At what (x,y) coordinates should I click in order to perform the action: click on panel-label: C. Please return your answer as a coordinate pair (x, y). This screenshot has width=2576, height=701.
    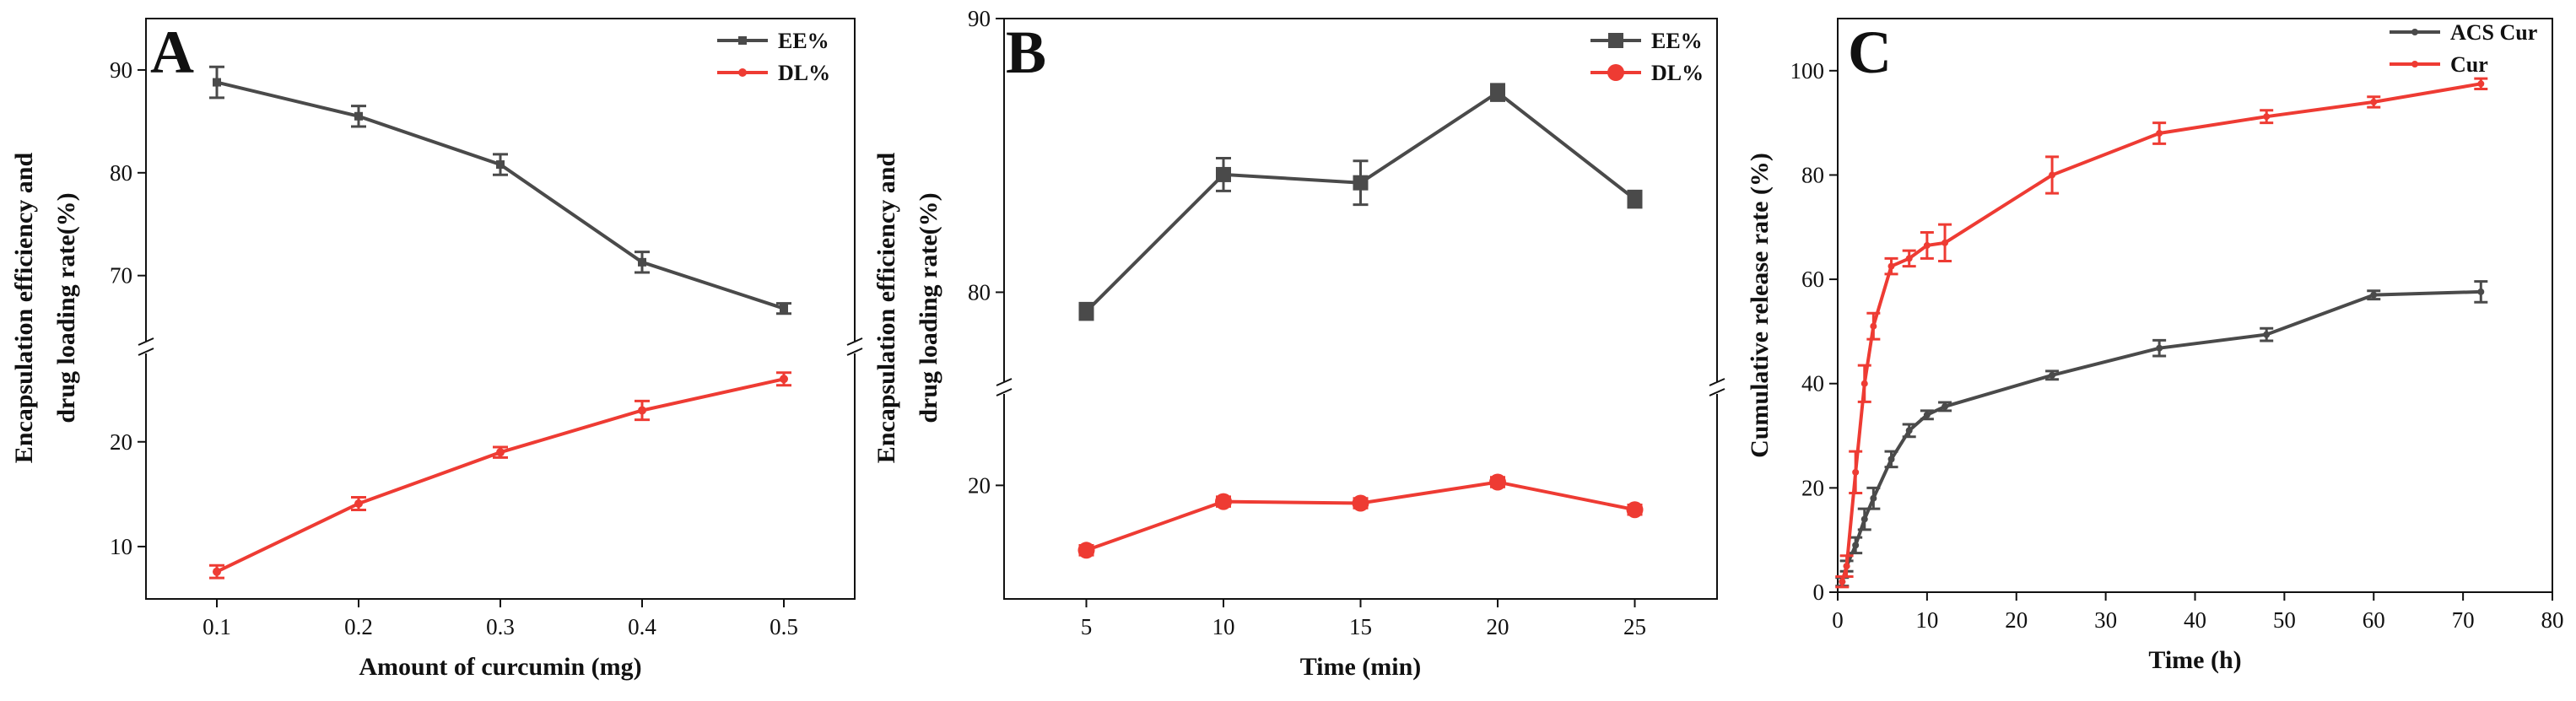
    Looking at the image, I should click on (1870, 52).